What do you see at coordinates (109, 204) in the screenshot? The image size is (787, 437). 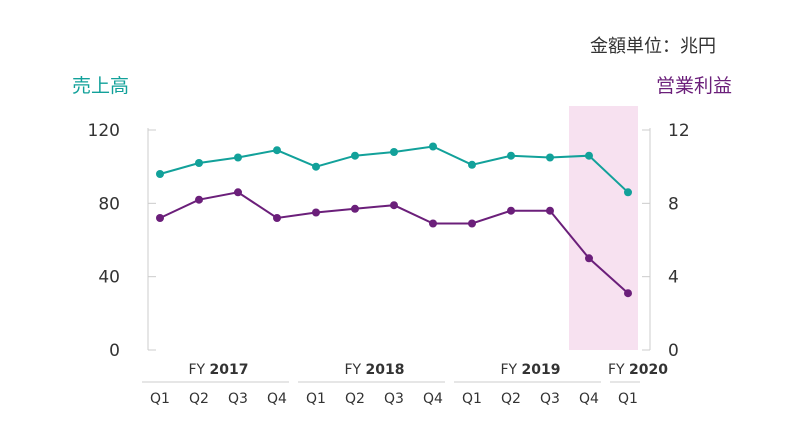 I see `left-tick-label: 80` at bounding box center [109, 204].